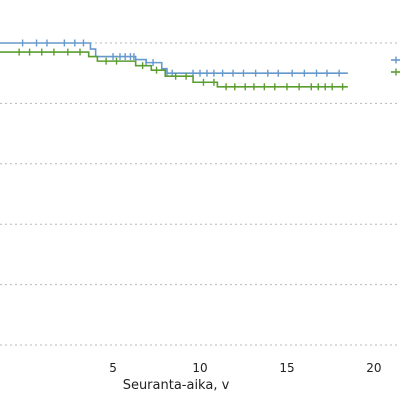 This screenshot has width=400, height=404. I want to click on x-axis-label: Seuranta-aika, v, so click(176, 385).